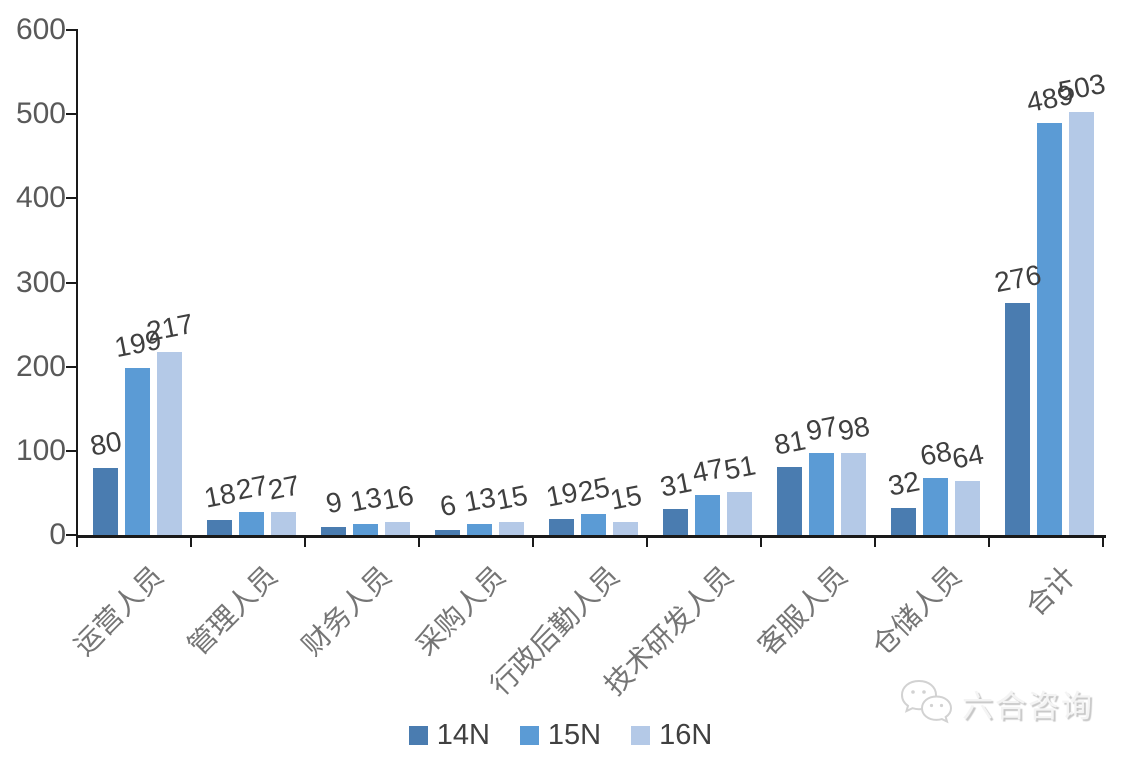  I want to click on bar-16N-客服人员, so click(853, 493).